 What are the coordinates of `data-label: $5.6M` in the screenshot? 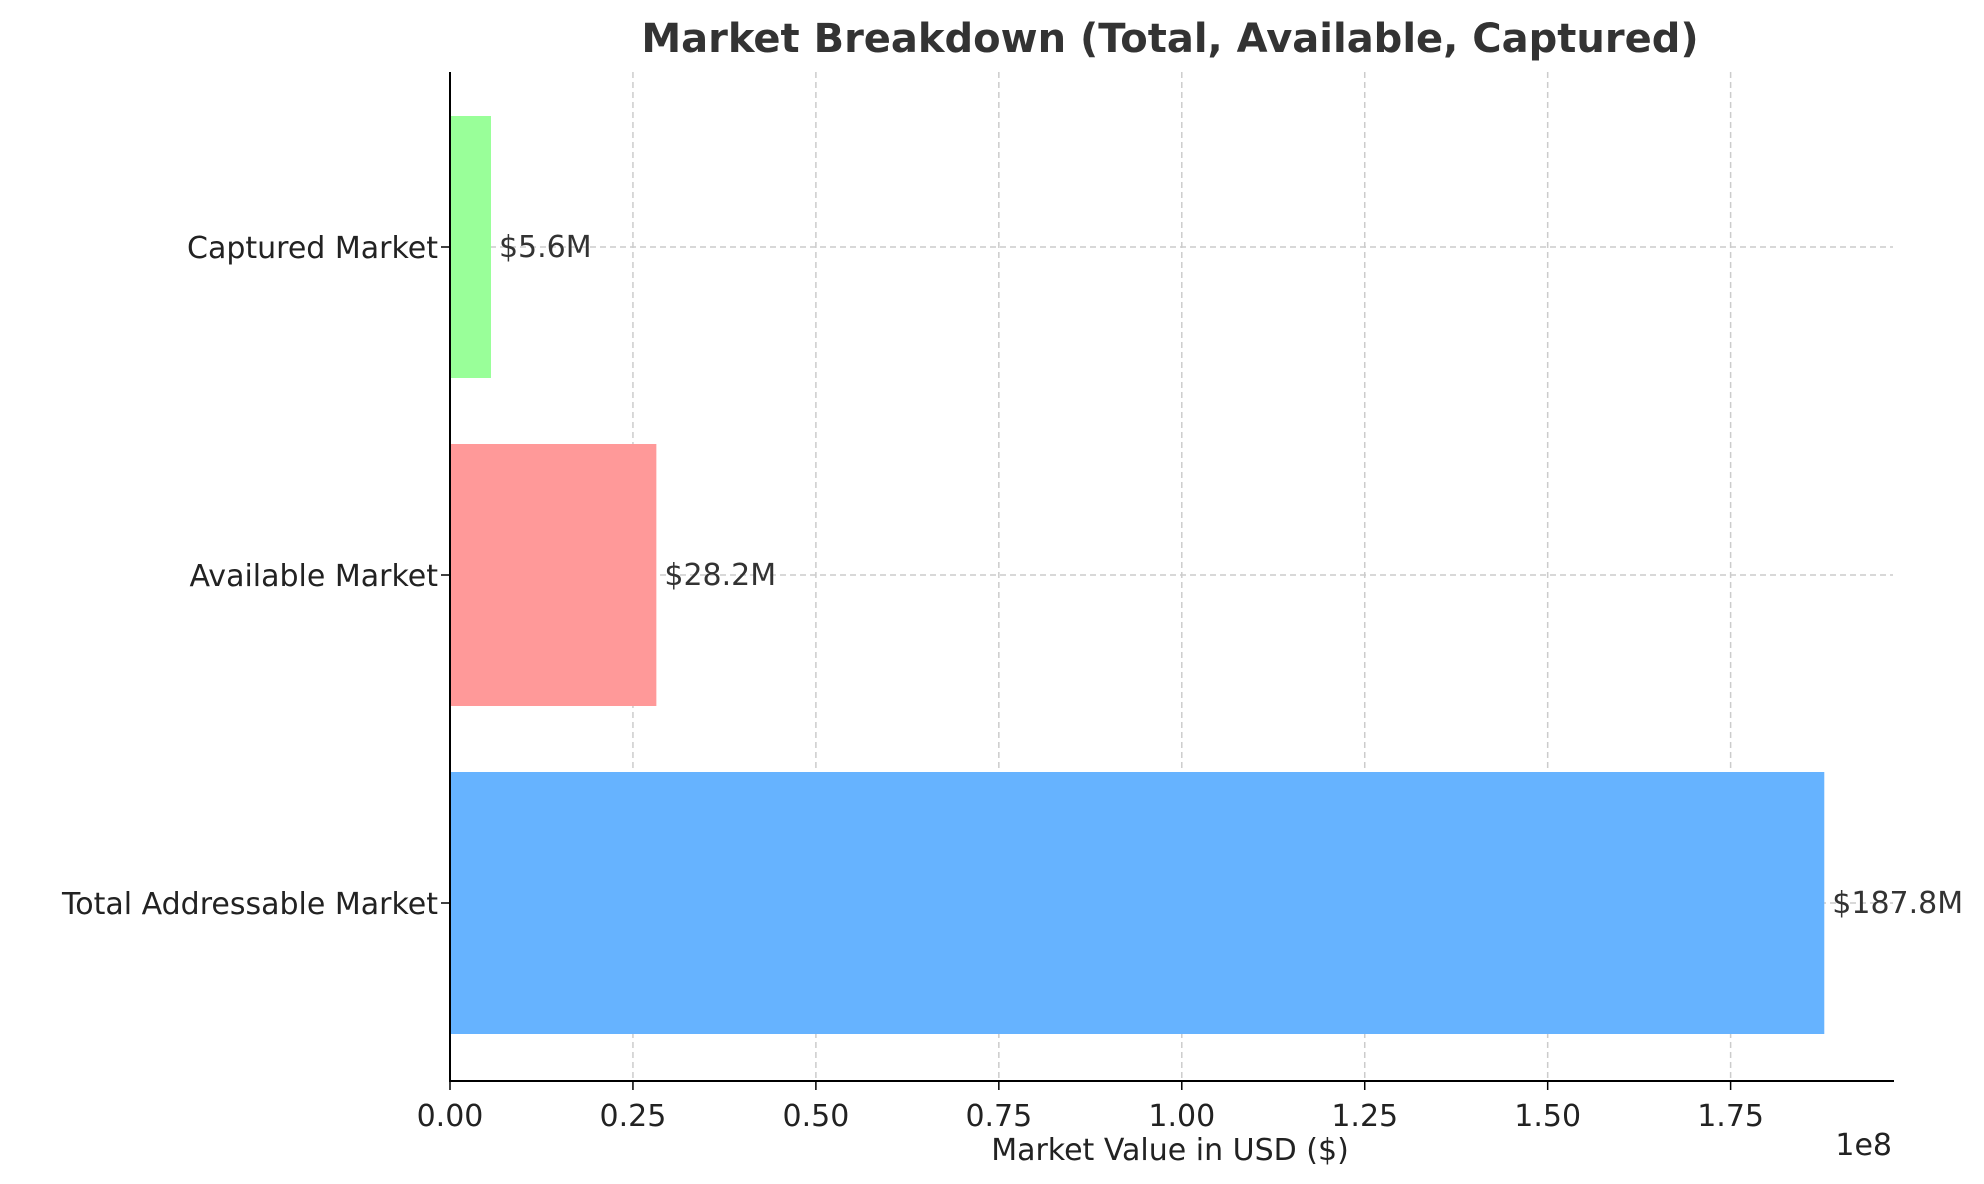 It's located at (545, 247).